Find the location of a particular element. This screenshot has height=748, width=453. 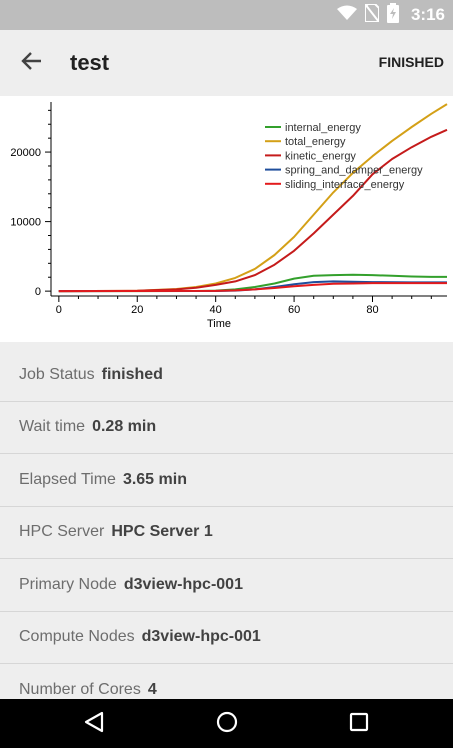

detail-label: Job Status is located at coordinates (57, 374).